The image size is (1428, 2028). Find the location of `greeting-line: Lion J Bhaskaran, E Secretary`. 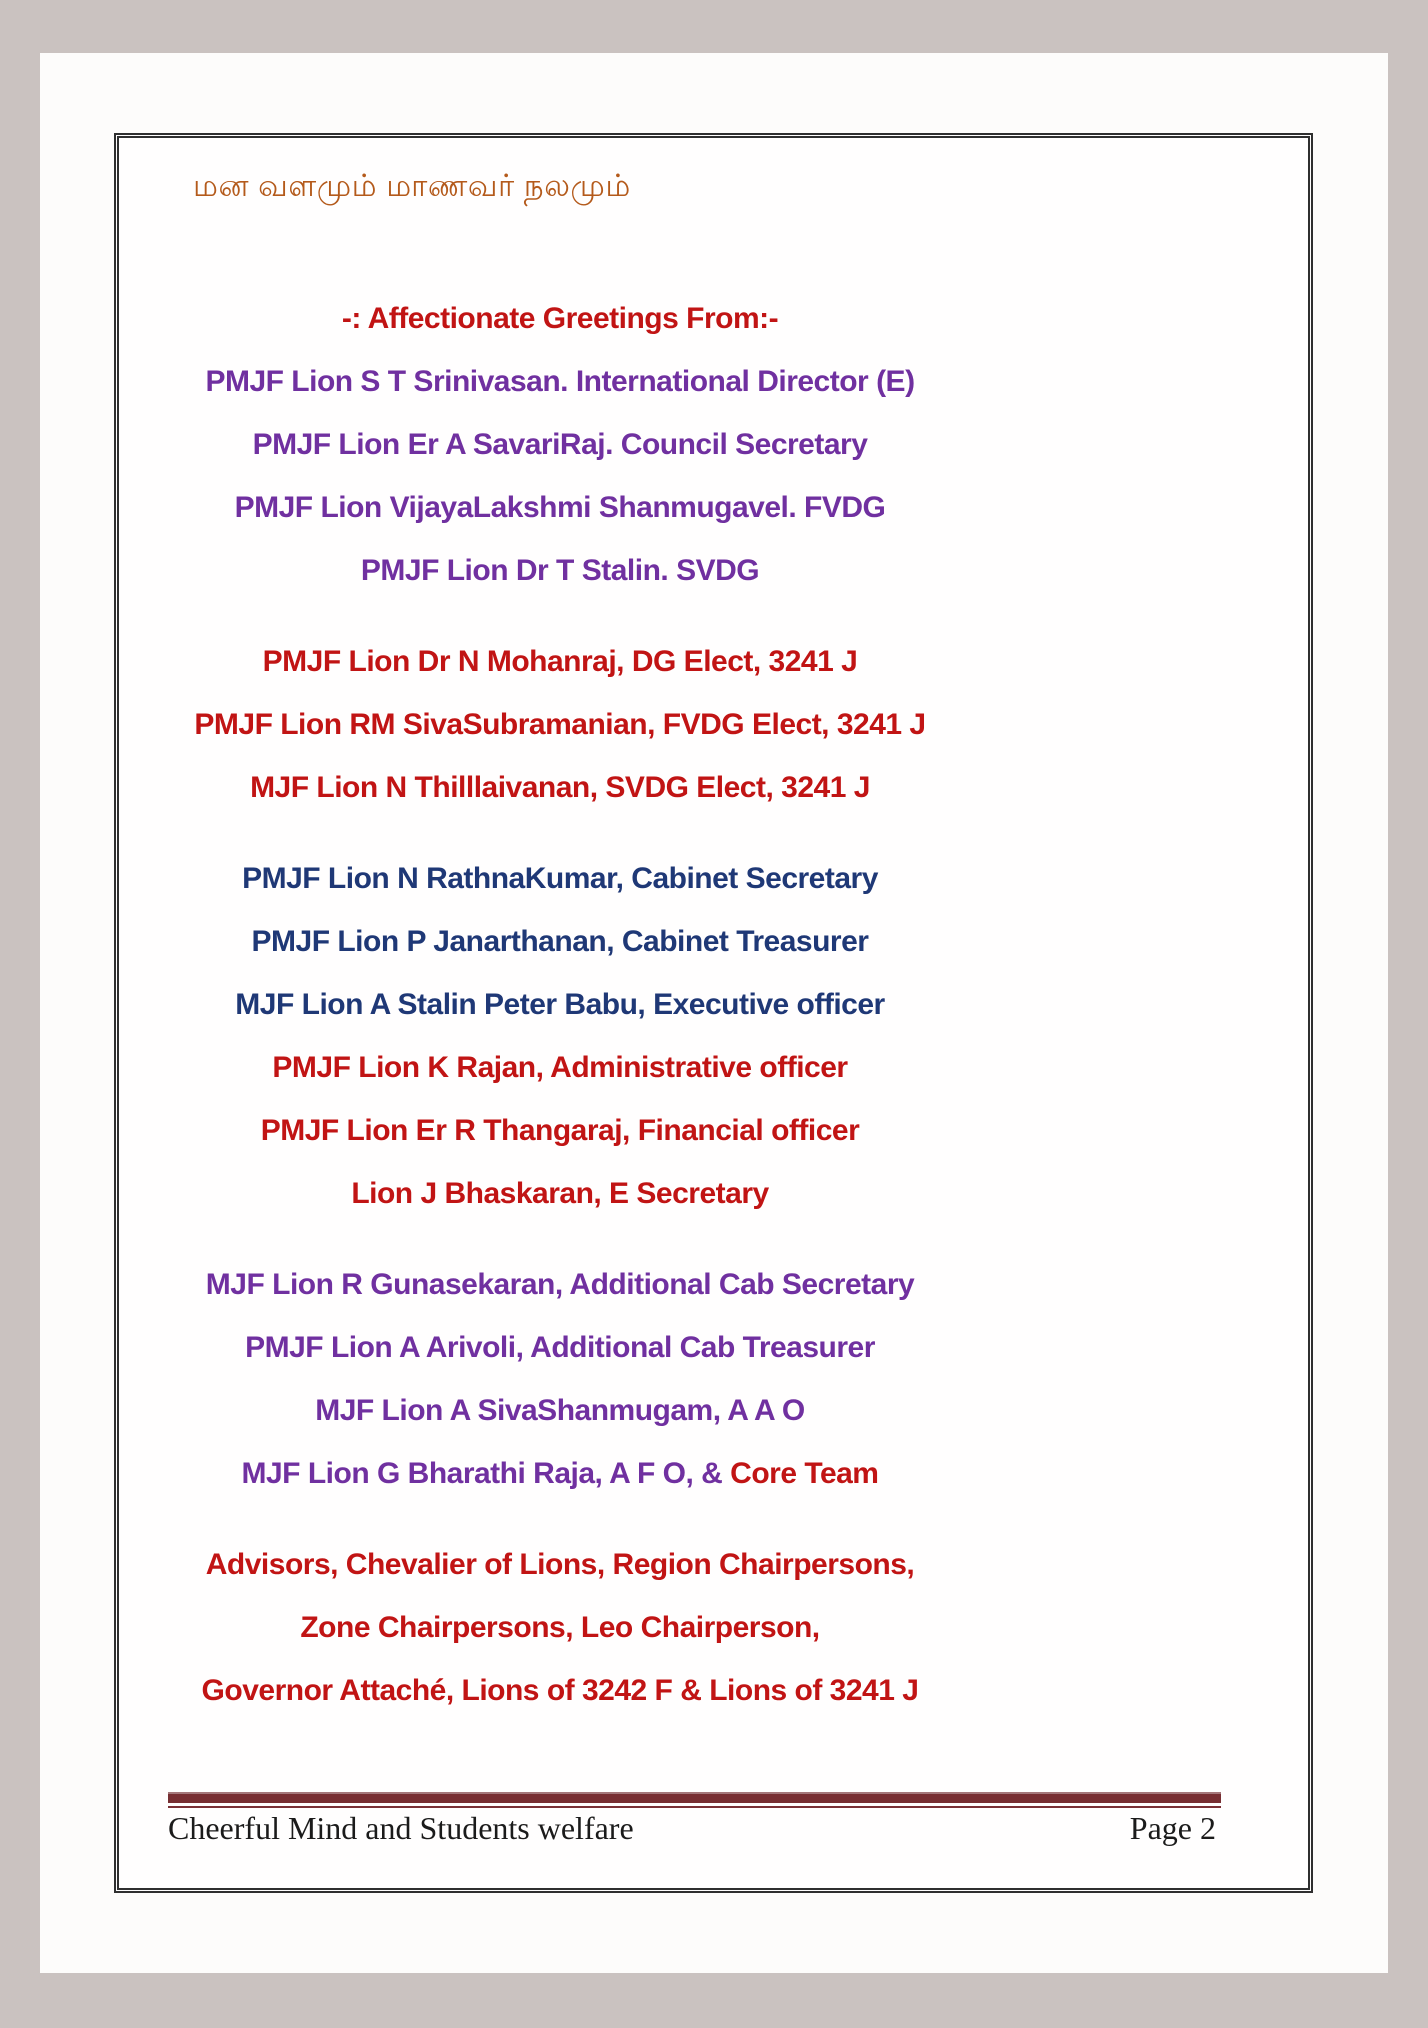

greeting-line: Lion J Bhaskaran, E Secretary is located at coordinates (560, 1193).